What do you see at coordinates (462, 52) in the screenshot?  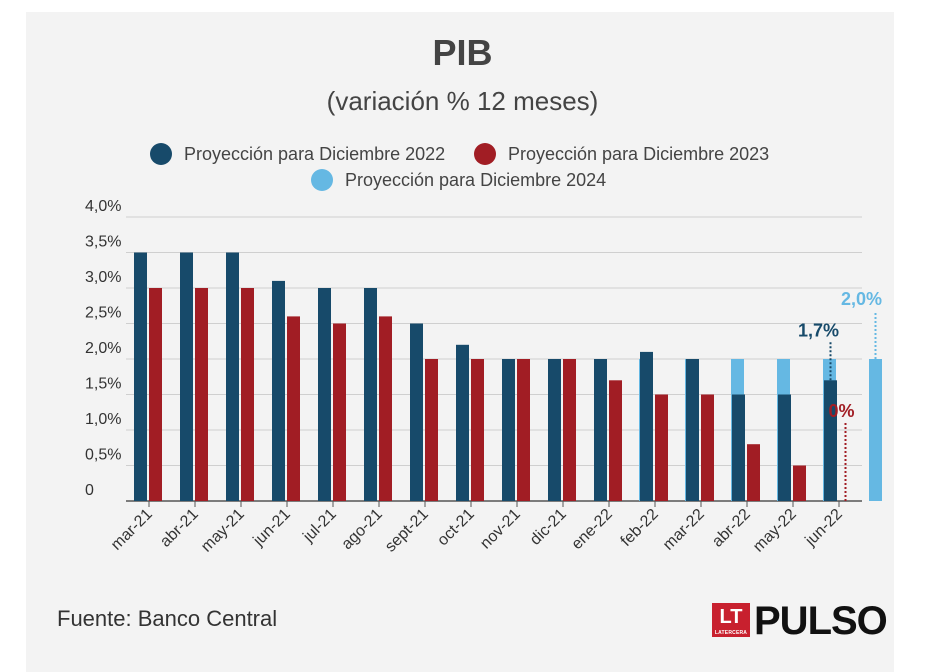 I see `chart-title: PIB` at bounding box center [462, 52].